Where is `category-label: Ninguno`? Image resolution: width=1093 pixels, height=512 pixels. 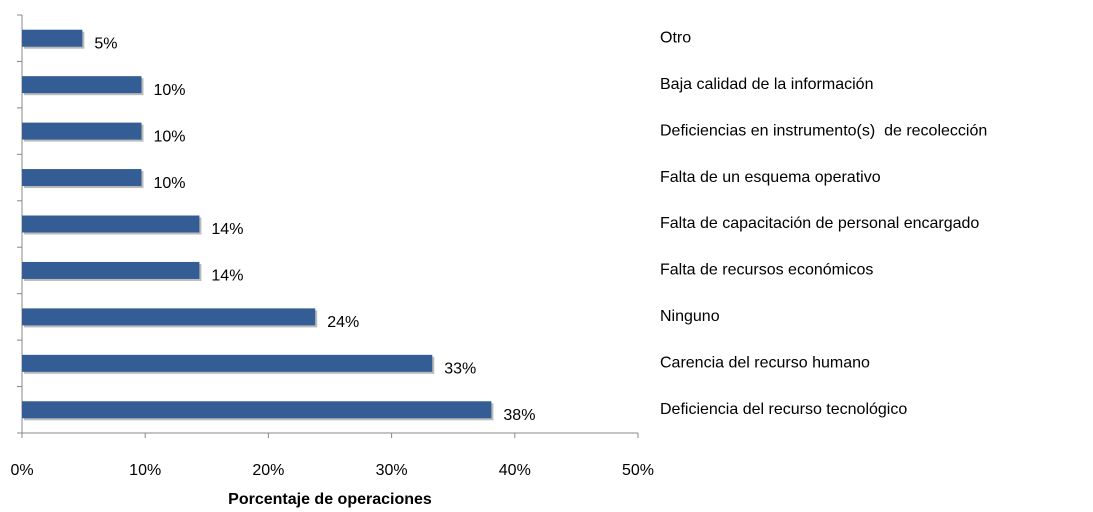 category-label: Ninguno is located at coordinates (690, 316).